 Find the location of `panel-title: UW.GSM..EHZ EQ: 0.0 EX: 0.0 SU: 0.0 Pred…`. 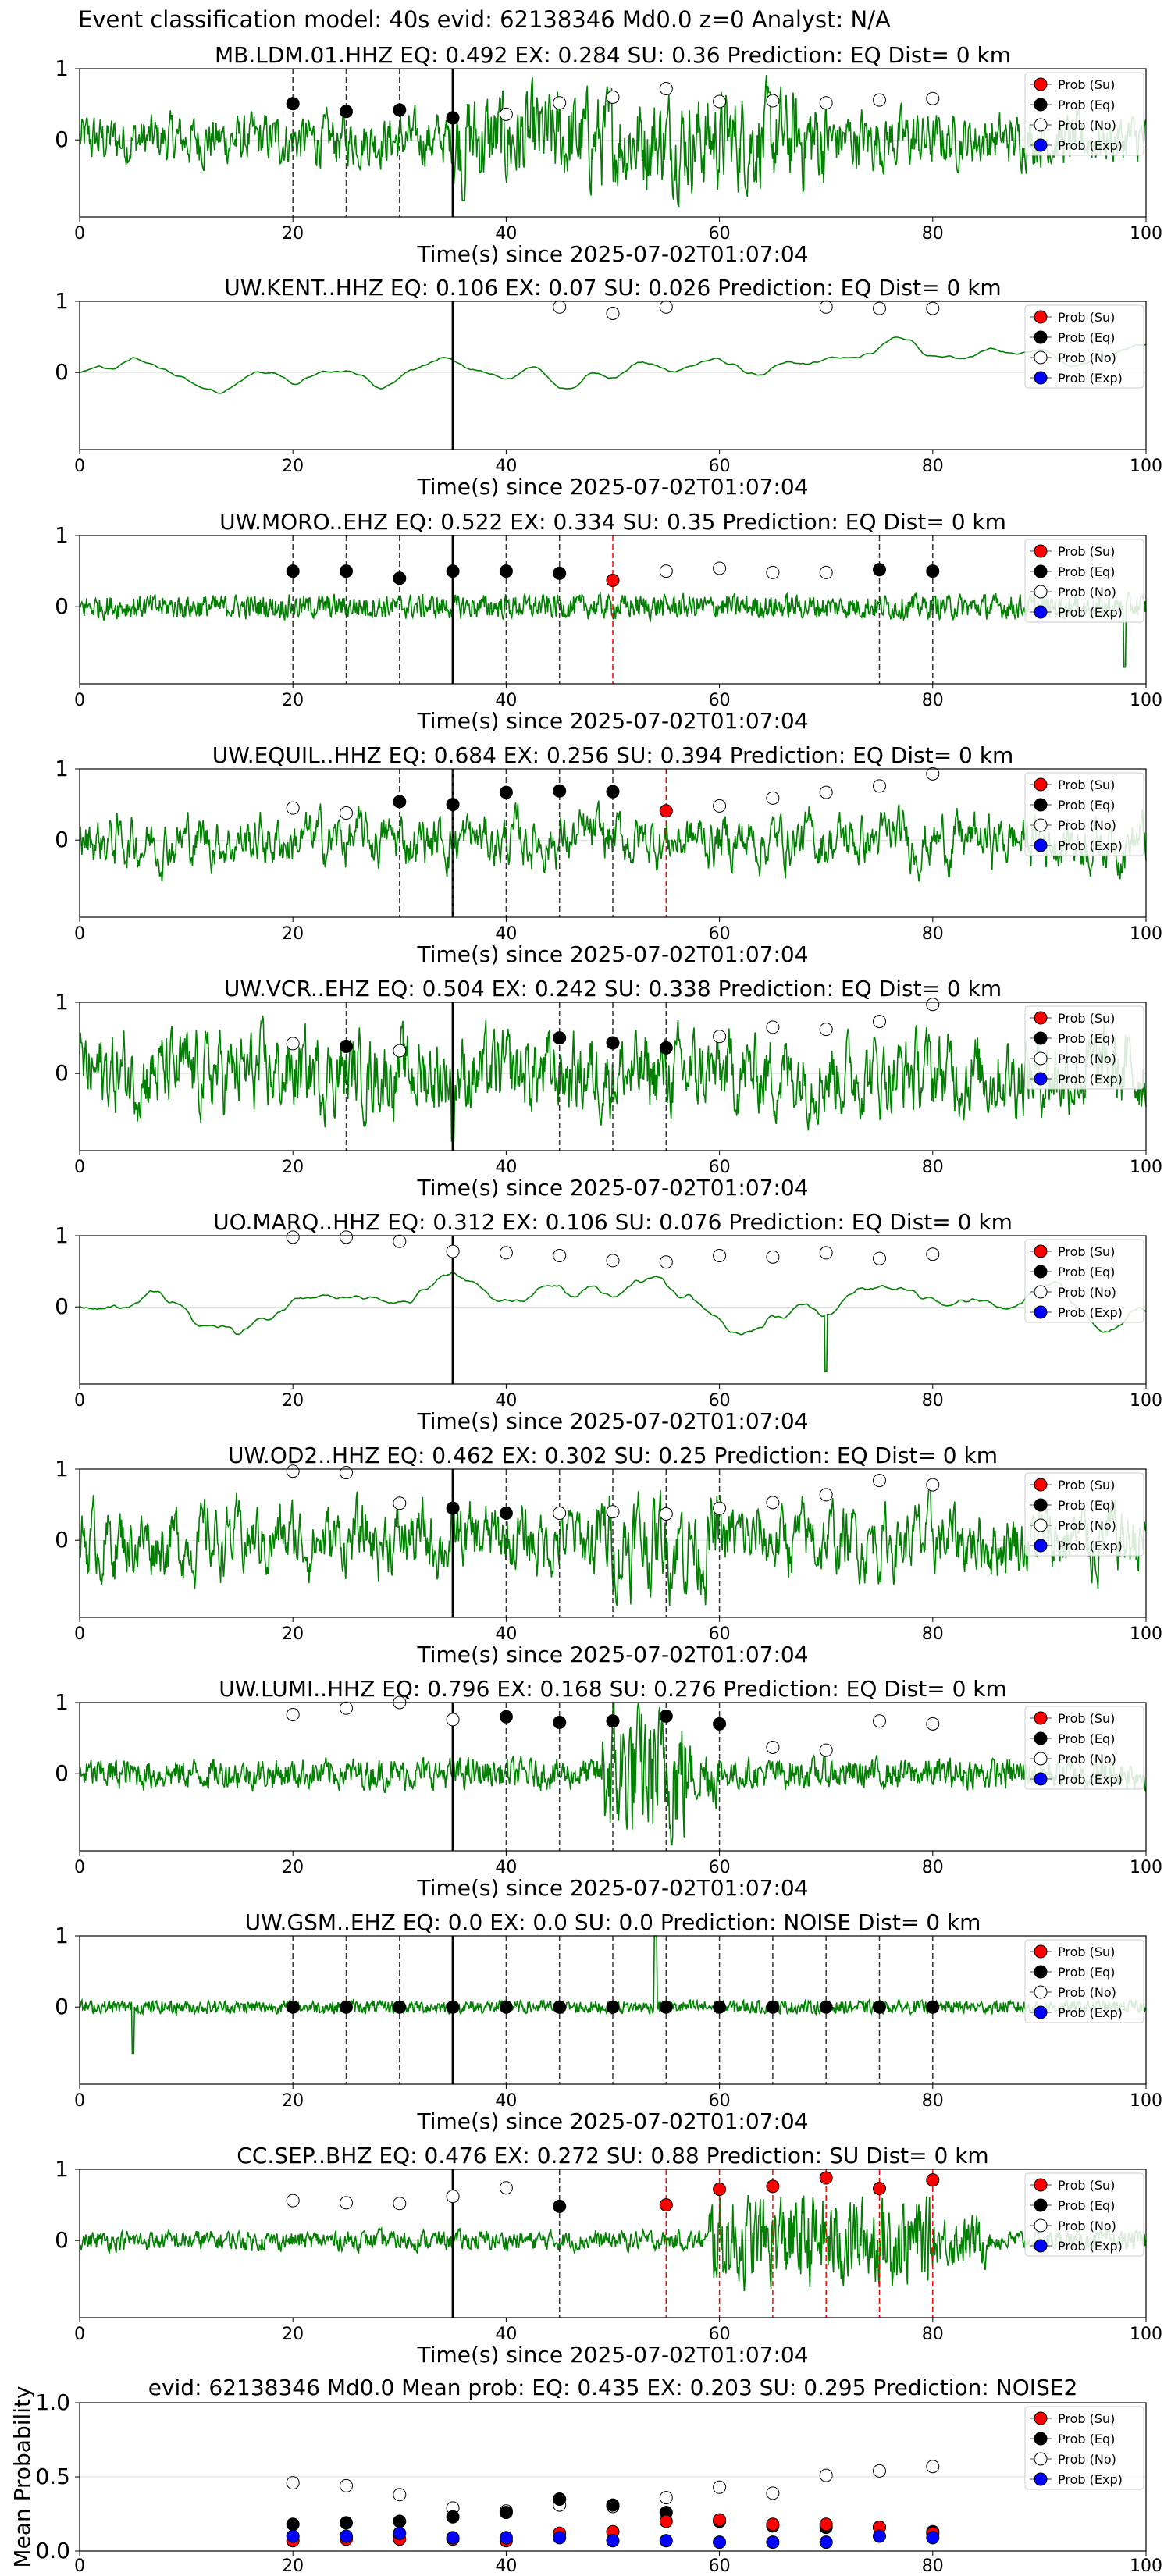

panel-title: UW.GSM..EHZ EQ: 0.0 EX: 0.0 SU: 0.0 Pred… is located at coordinates (613, 1922).